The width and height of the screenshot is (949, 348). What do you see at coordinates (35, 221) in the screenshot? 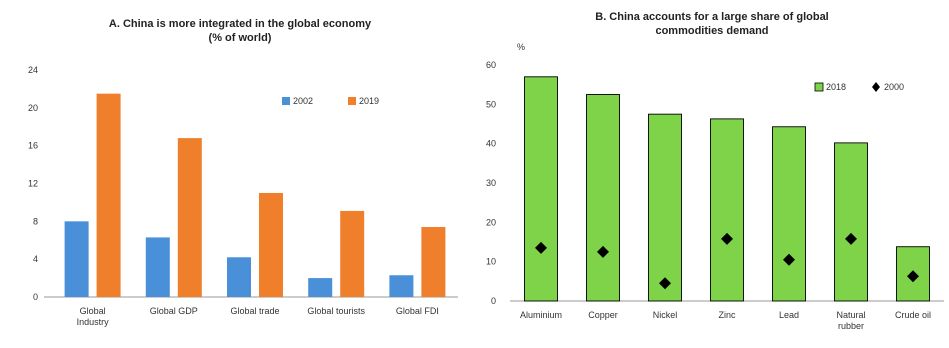
I see `y-tick-label: 8` at bounding box center [35, 221].